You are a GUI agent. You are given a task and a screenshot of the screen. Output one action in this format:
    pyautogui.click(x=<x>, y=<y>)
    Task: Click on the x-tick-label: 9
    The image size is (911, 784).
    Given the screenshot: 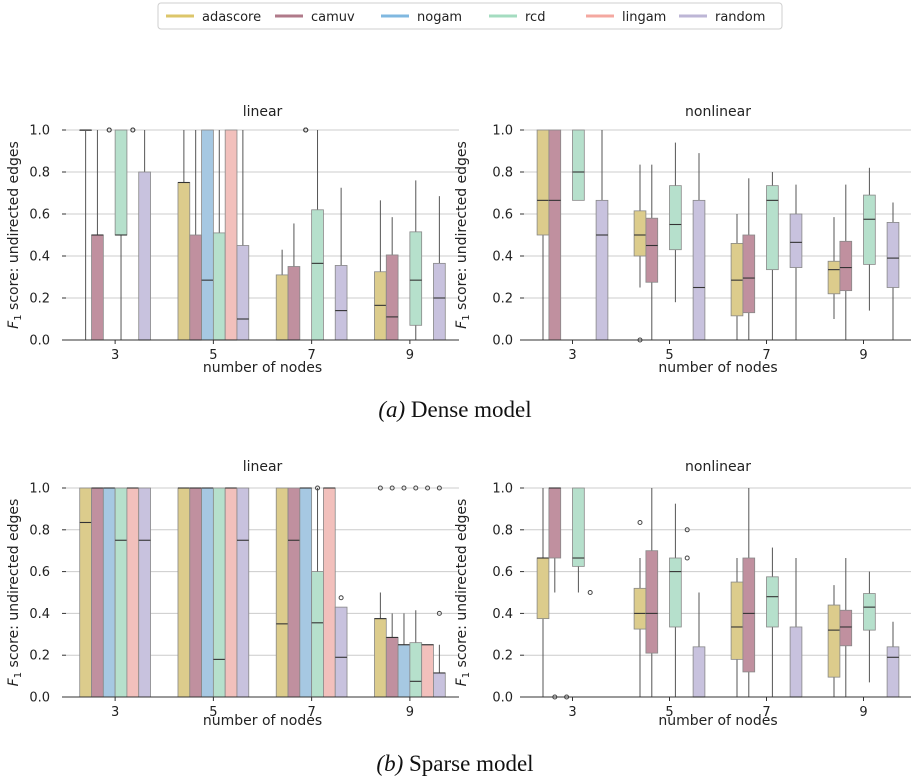 What is the action you would take?
    pyautogui.click(x=410, y=355)
    